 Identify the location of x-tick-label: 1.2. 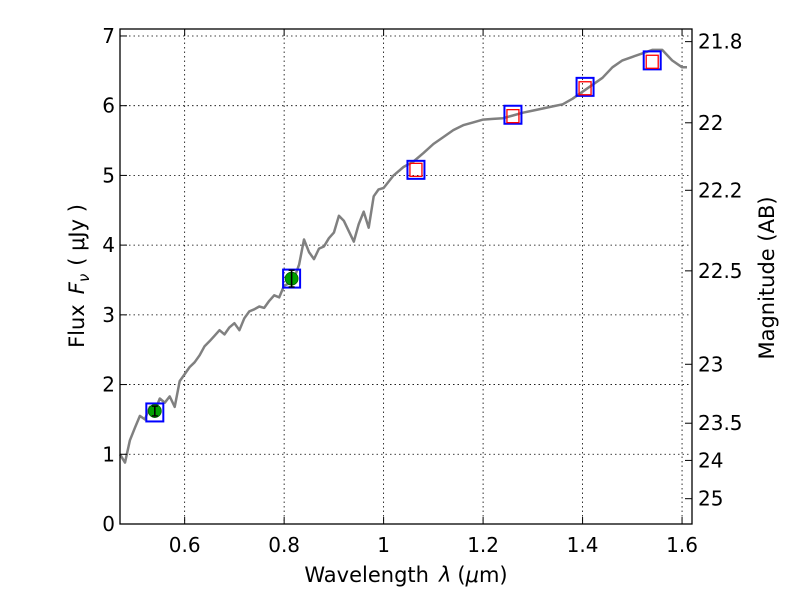
(483, 545).